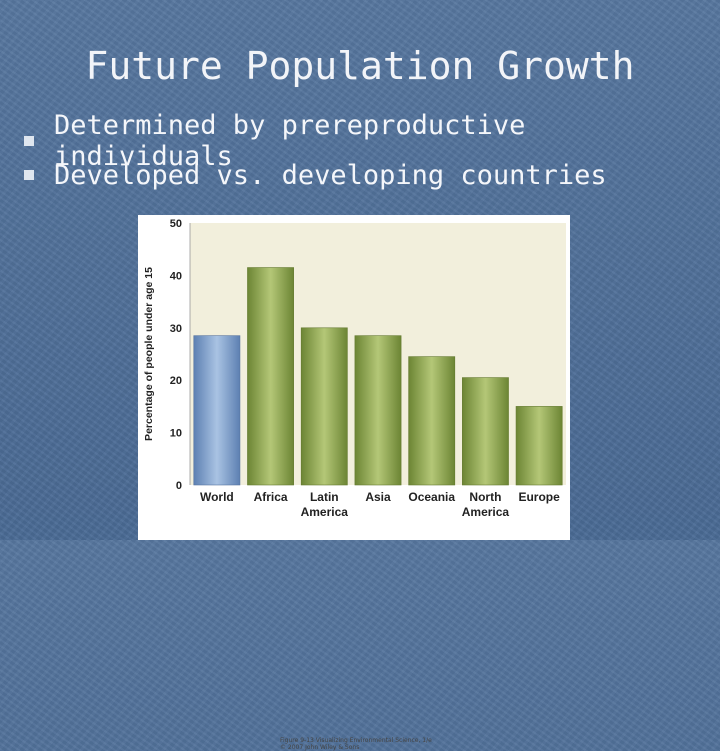  What do you see at coordinates (217, 410) in the screenshot?
I see `bar-world` at bounding box center [217, 410].